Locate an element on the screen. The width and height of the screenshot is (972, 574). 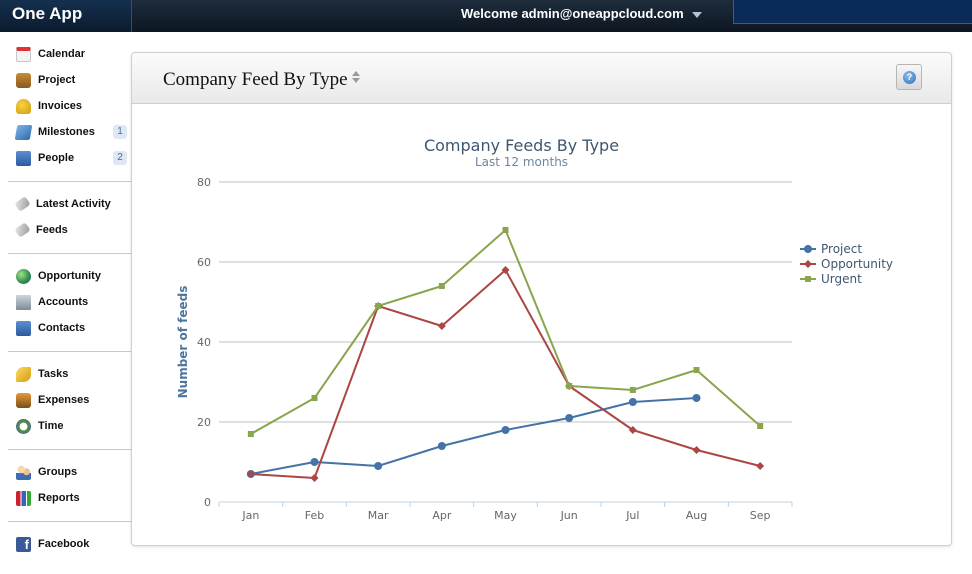
x-tick-label: Sep is located at coordinates (760, 515).